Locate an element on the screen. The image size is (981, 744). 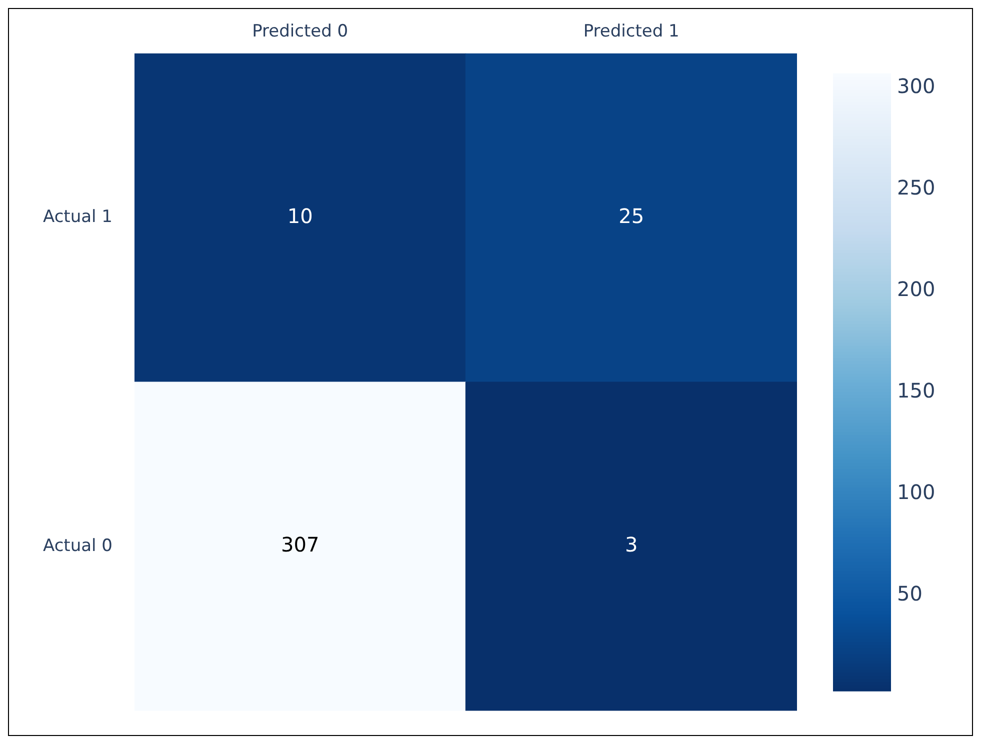
y-tick-label: Actual 1 is located at coordinates (77, 217).